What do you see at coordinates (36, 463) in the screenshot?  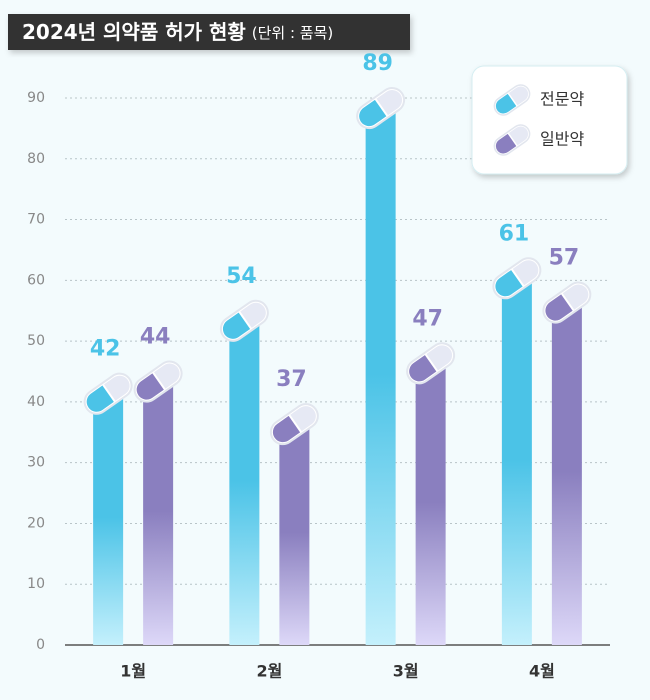 I see `y-tick-label: 30` at bounding box center [36, 463].